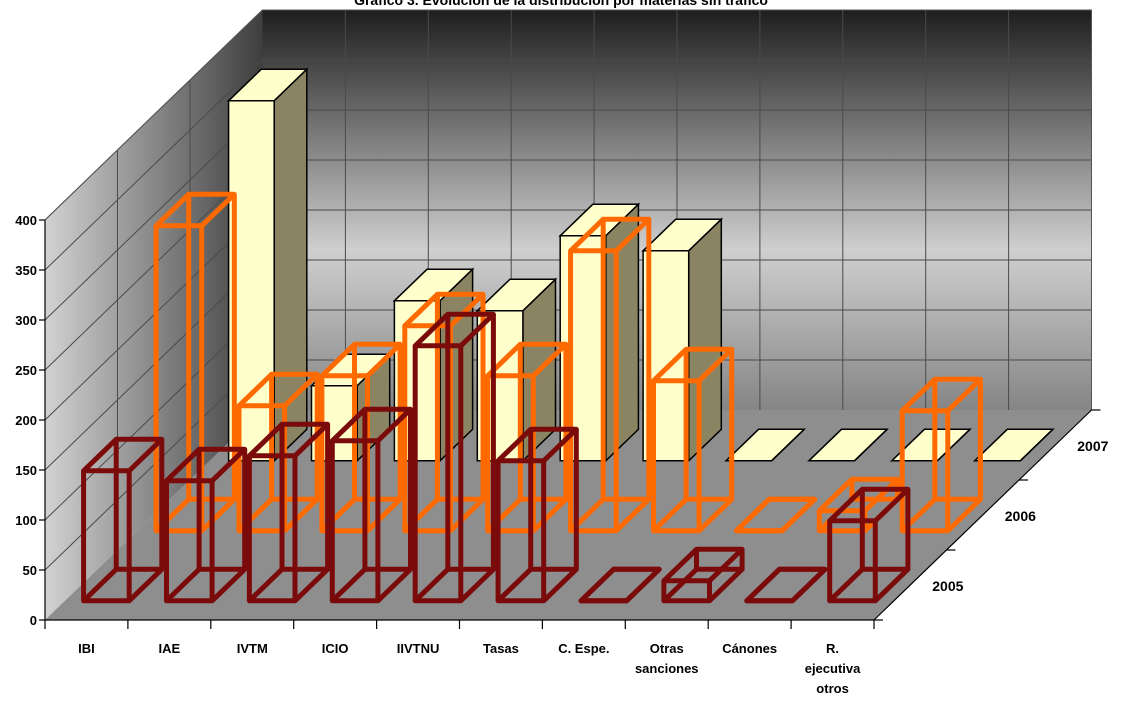  Describe the element at coordinates (26, 320) in the screenshot. I see `y-tick-label: 300` at that location.